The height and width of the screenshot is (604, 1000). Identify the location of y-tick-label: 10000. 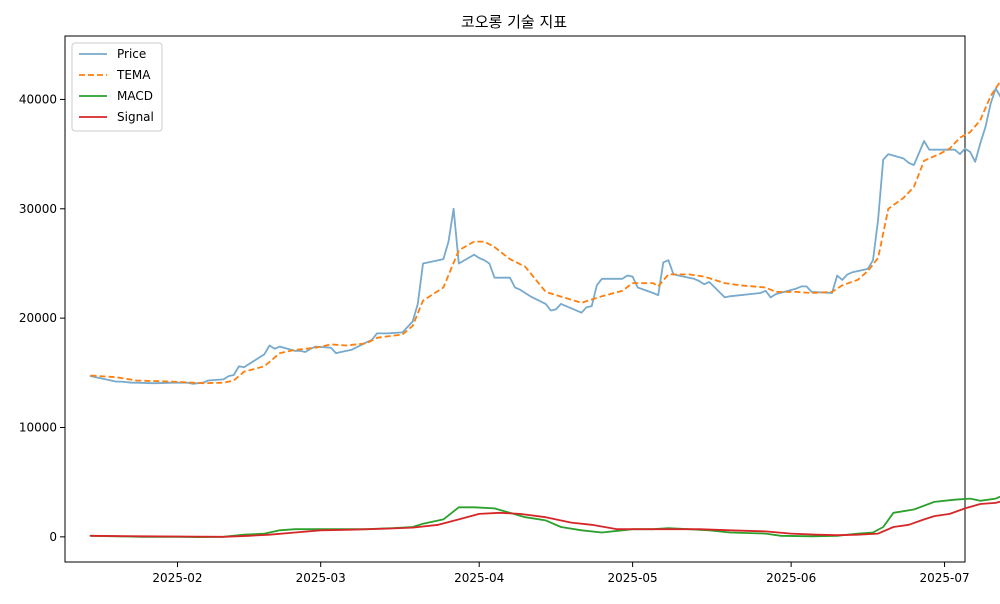
(38, 427).